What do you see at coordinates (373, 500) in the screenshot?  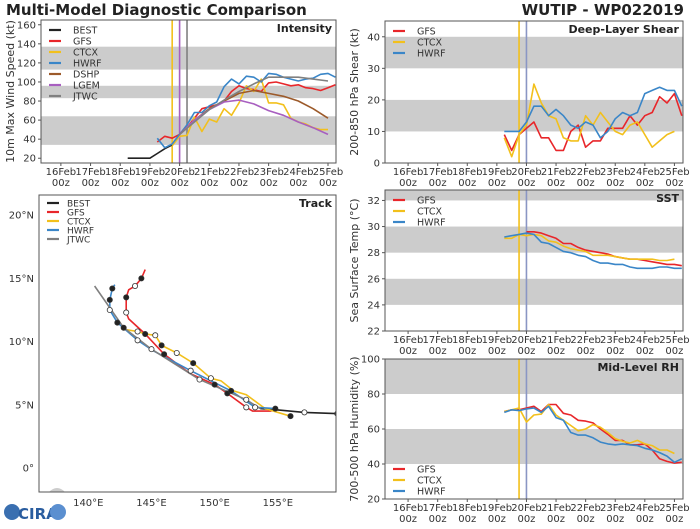 I see `y-tick-label: 20` at bounding box center [373, 500].